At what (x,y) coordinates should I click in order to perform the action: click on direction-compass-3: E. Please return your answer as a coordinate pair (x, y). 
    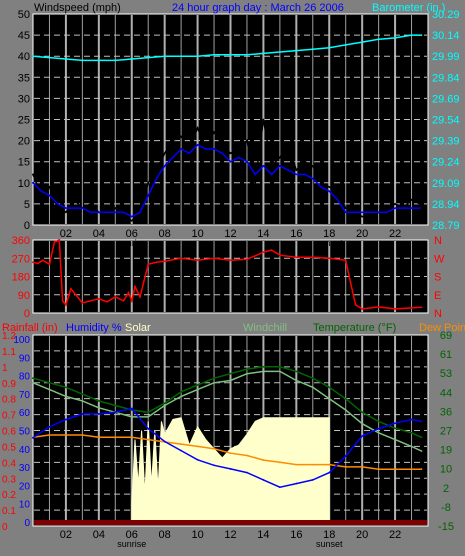
    Looking at the image, I should click on (437, 296).